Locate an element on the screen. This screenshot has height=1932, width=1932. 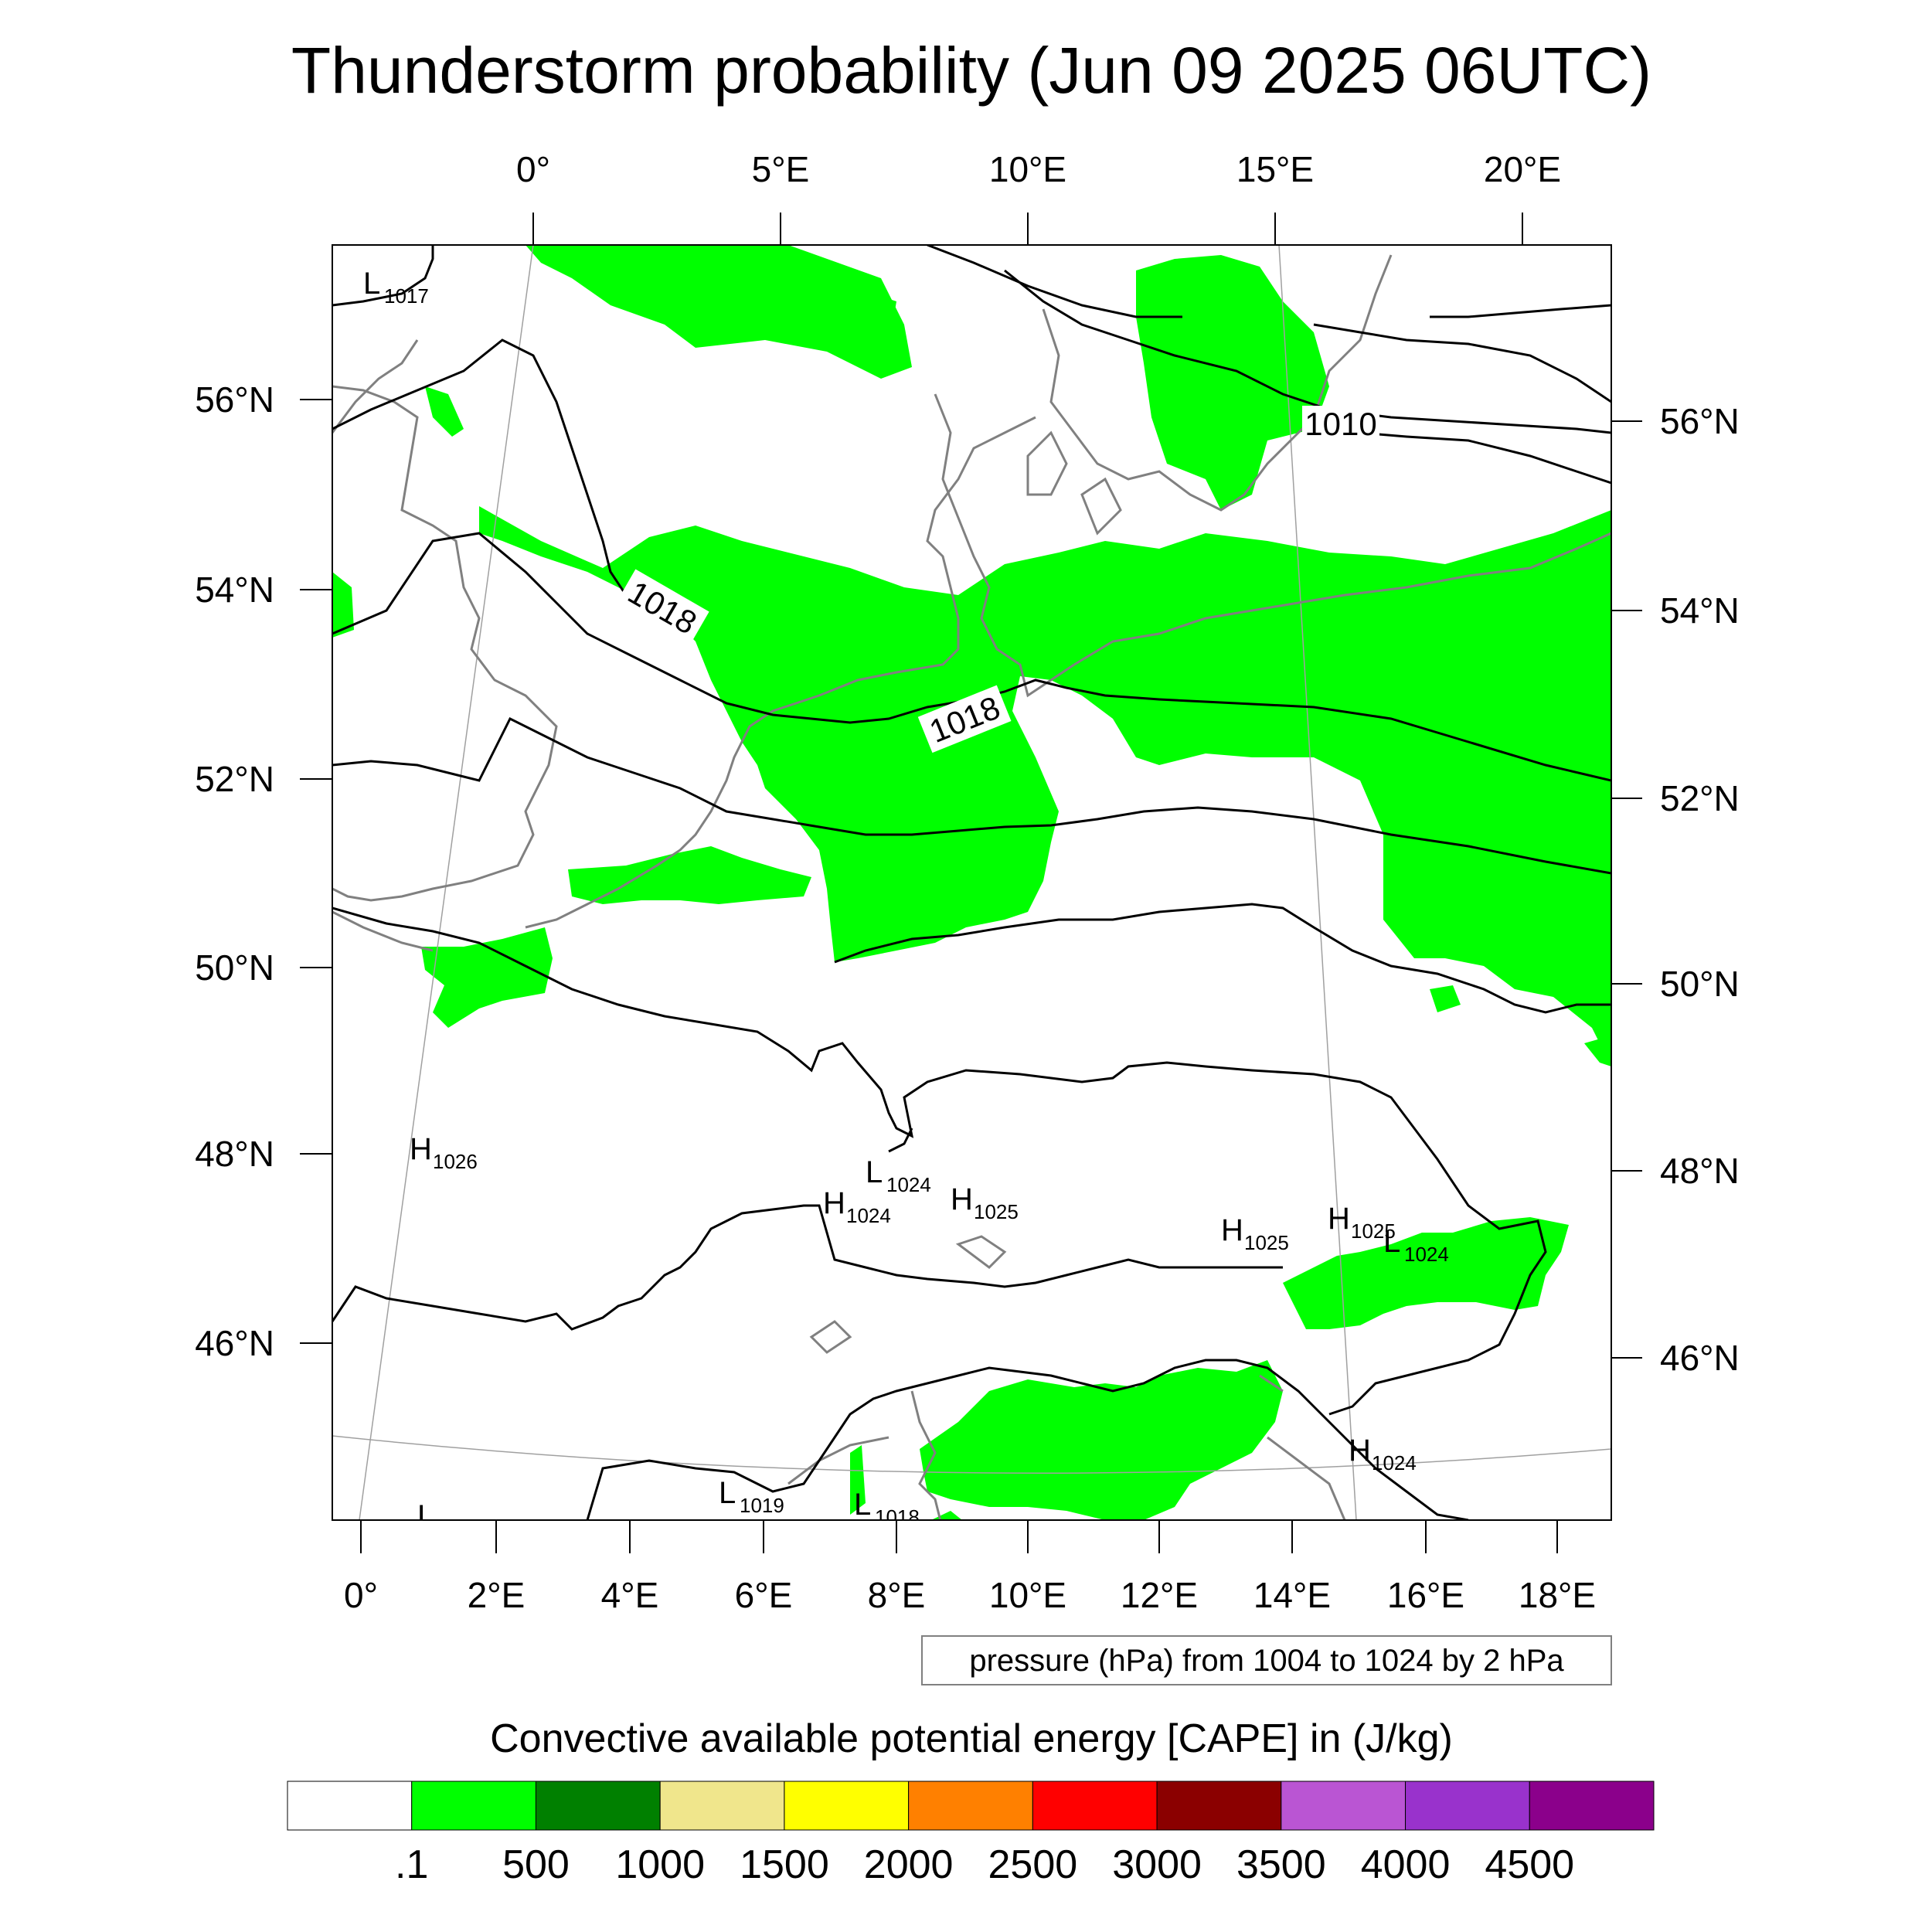
top-ticks is located at coordinates (1028, 229).